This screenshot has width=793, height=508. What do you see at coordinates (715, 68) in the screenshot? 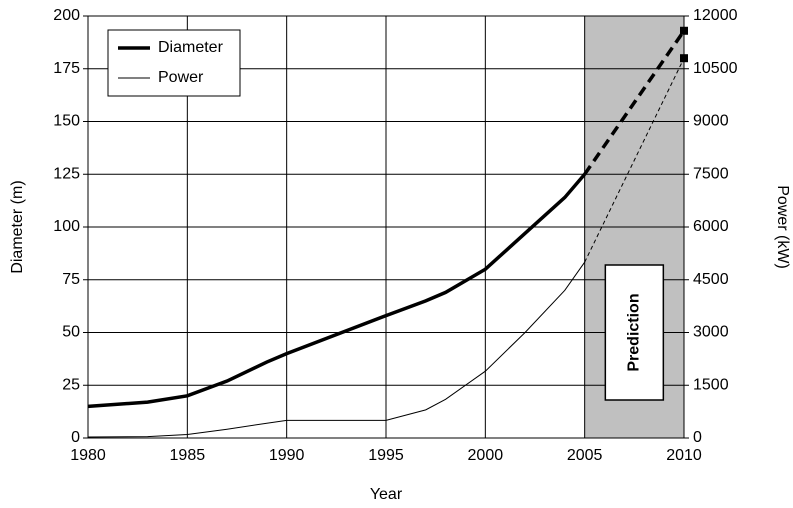
I see `y2-tick-label: 10500` at bounding box center [715, 68].